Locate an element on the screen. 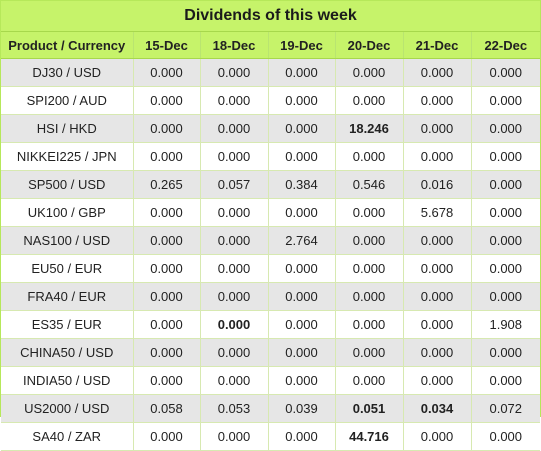  product-cell: SP500 / USD is located at coordinates (67, 184).